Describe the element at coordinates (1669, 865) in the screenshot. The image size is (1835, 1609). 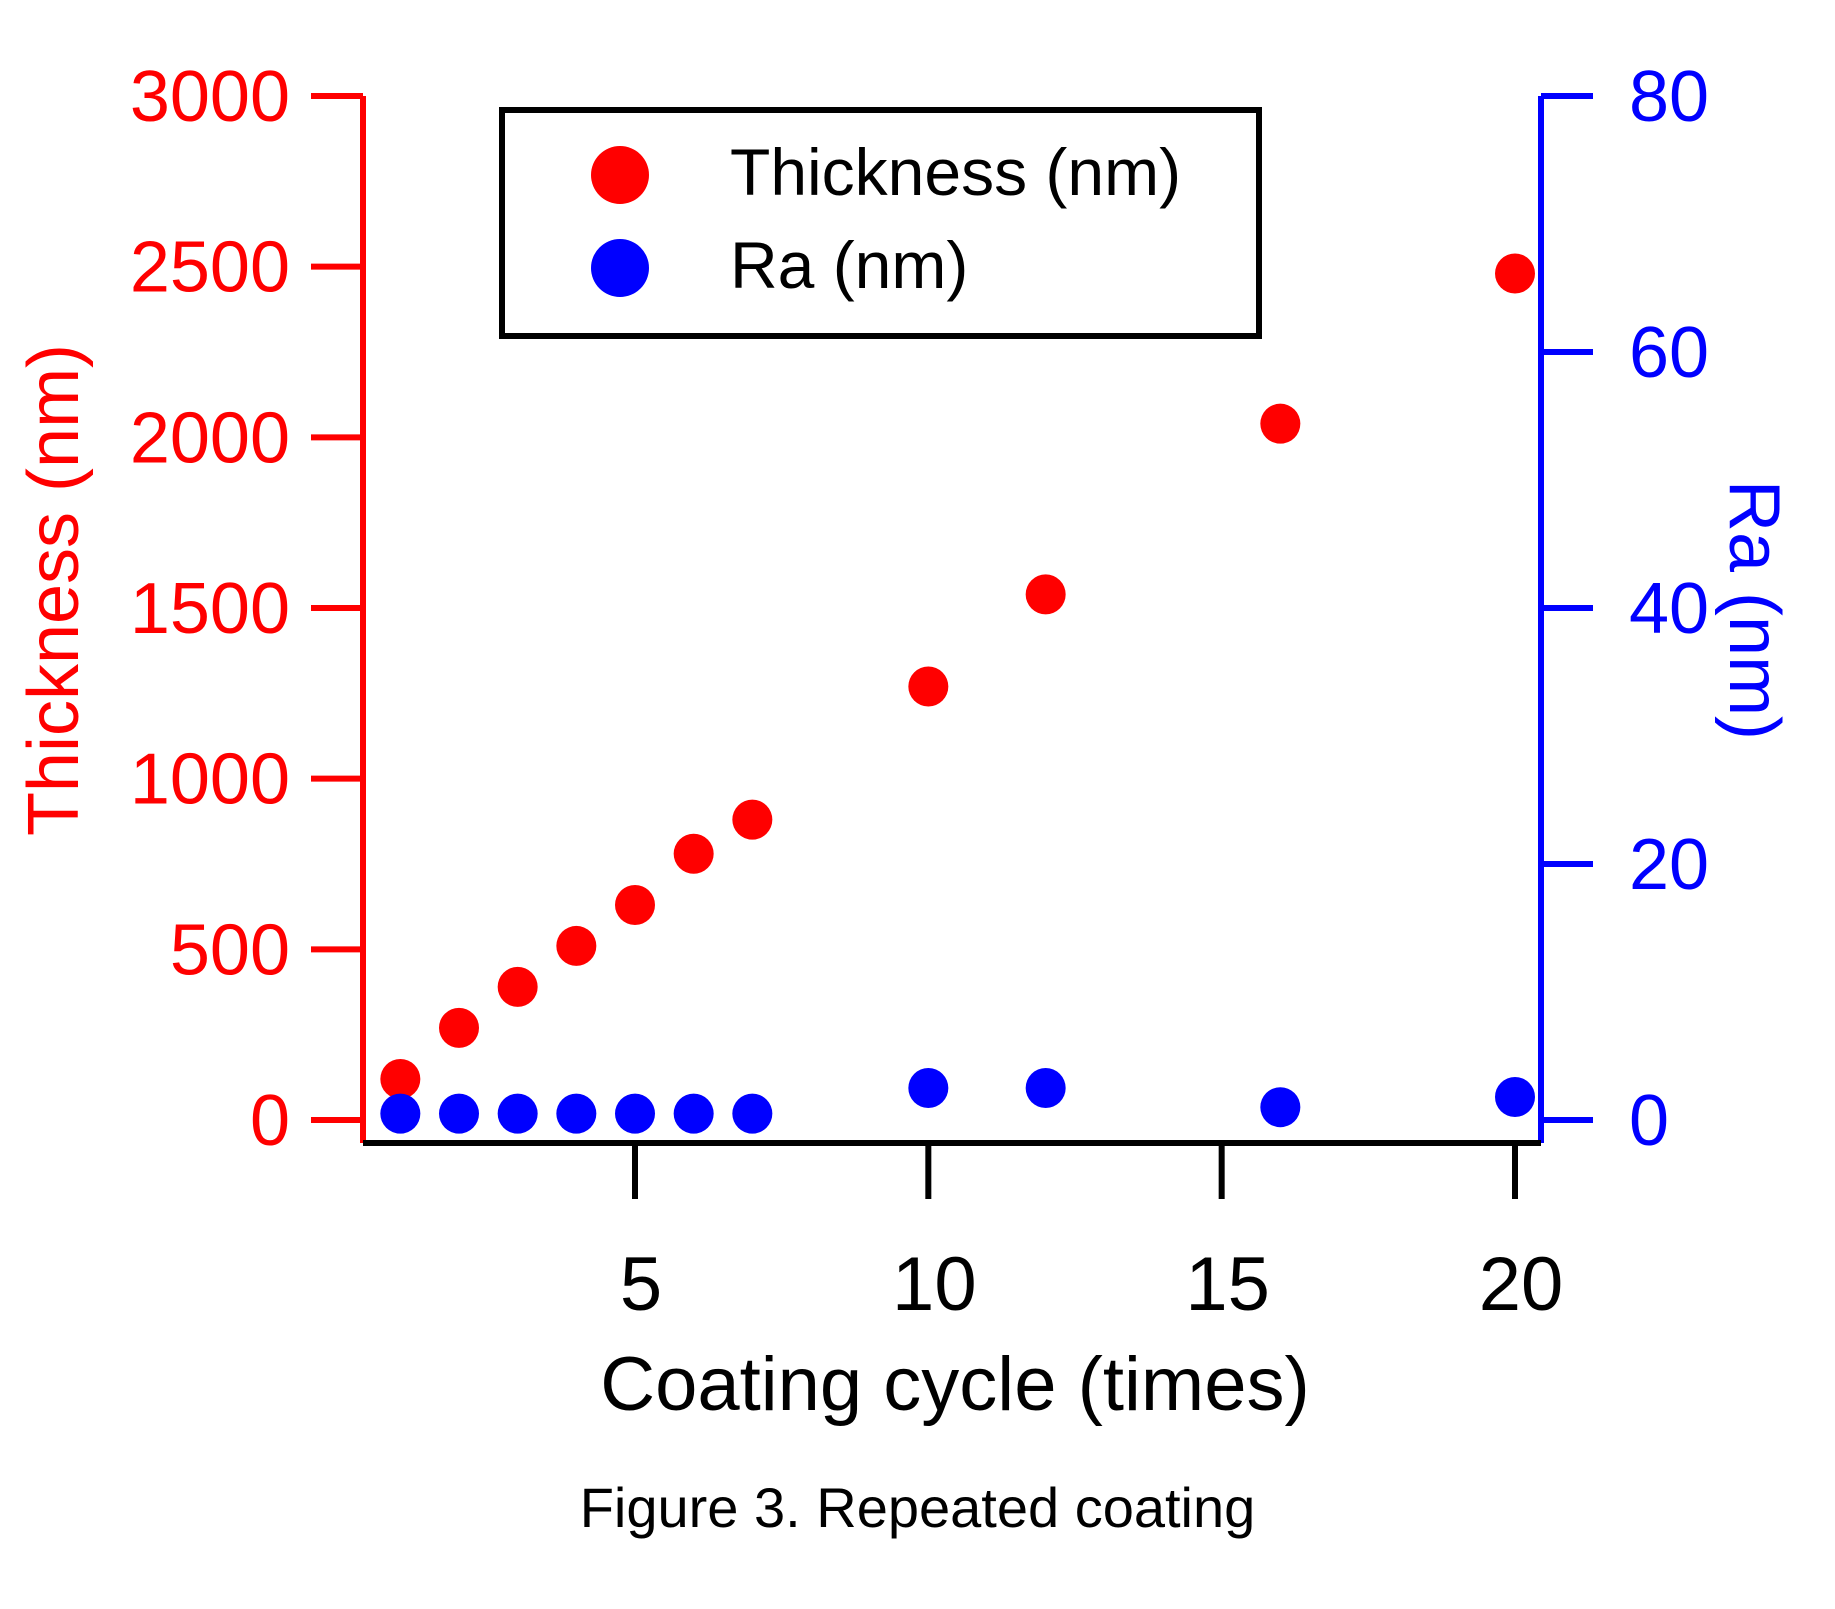
I see `right-tick-label: 20` at that location.